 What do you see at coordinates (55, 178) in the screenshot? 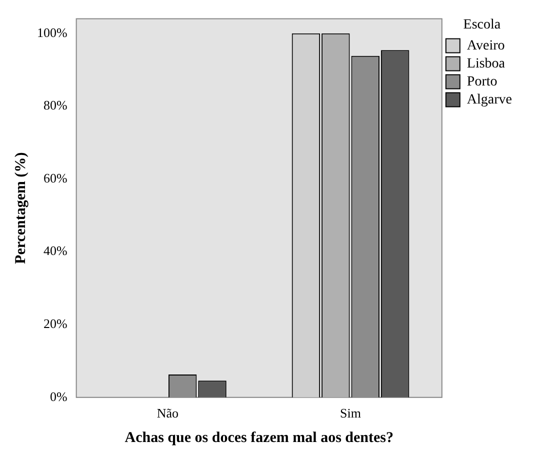
I see `y-tick-label: 60%` at bounding box center [55, 178].